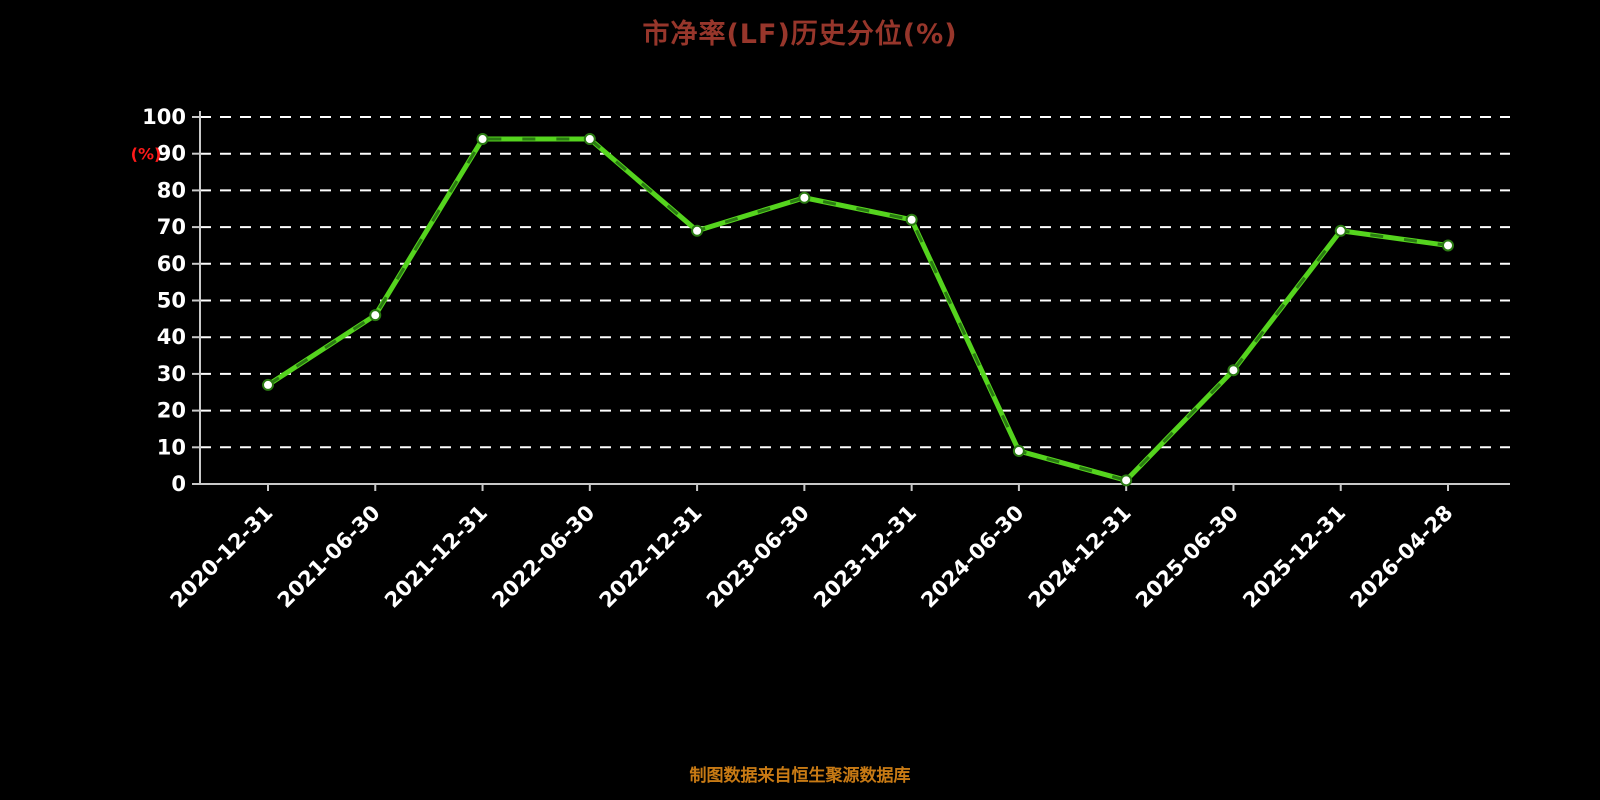 This screenshot has width=1600, height=800. What do you see at coordinates (171, 301) in the screenshot?
I see `y-tick-label: 50` at bounding box center [171, 301].